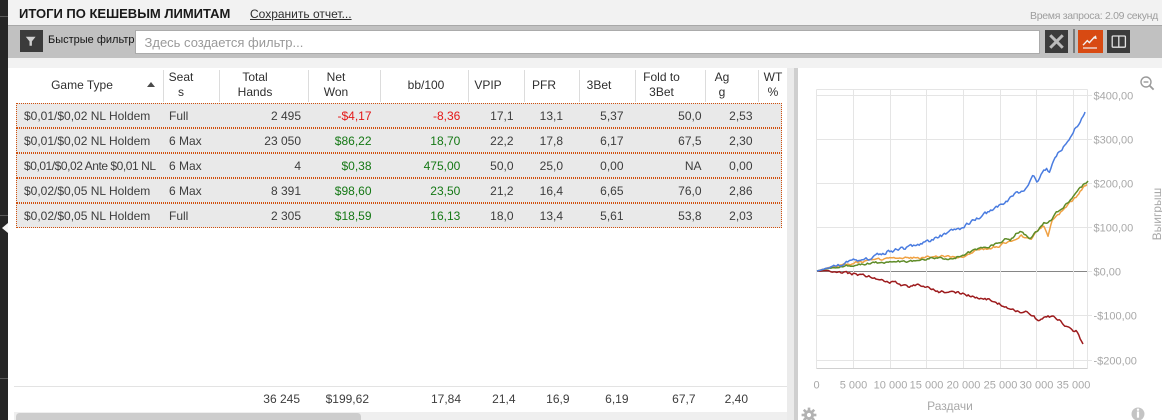 This screenshot has width=1162, height=420. Describe the element at coordinates (1037, 386) in the screenshot. I see `svg-text: 30 000` at that location.